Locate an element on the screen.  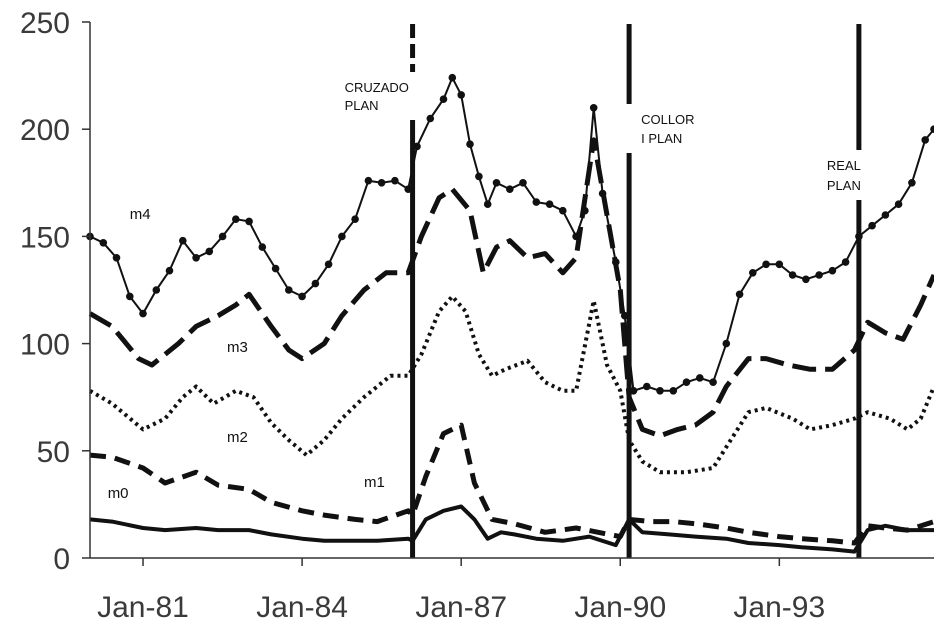
x-tick-label: Jan-93 is located at coordinates (779, 607).